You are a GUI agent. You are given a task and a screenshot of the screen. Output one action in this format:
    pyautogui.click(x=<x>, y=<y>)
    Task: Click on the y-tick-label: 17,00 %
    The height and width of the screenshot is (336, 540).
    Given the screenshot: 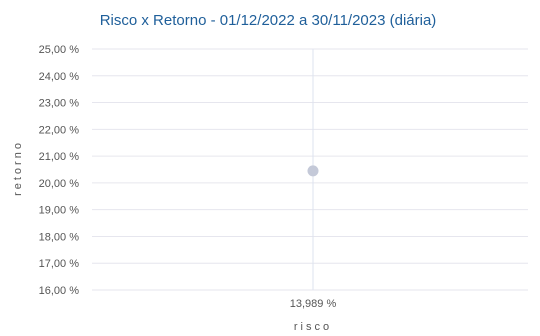 What is the action you would take?
    pyautogui.click(x=59, y=264)
    